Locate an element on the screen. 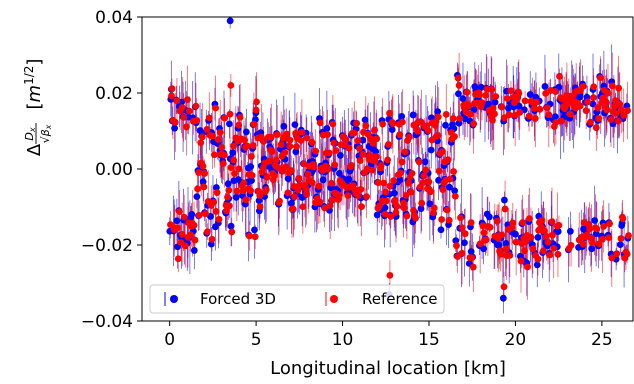  x-tick-label: 15 is located at coordinates (429, 340).